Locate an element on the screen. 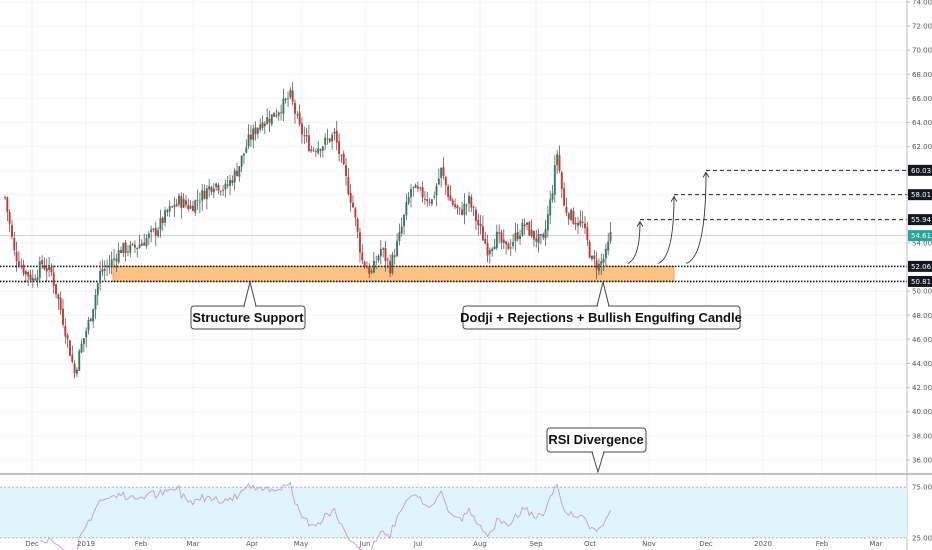  price-tag: 55.94 is located at coordinates (920, 220).